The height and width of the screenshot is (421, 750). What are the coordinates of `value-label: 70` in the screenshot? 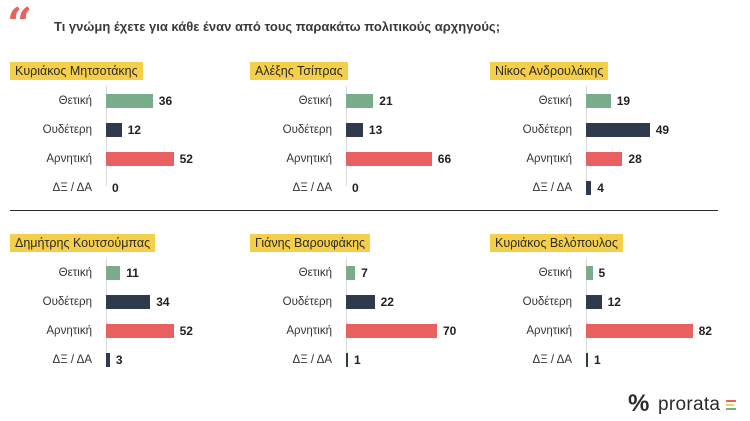 It's located at (450, 331).